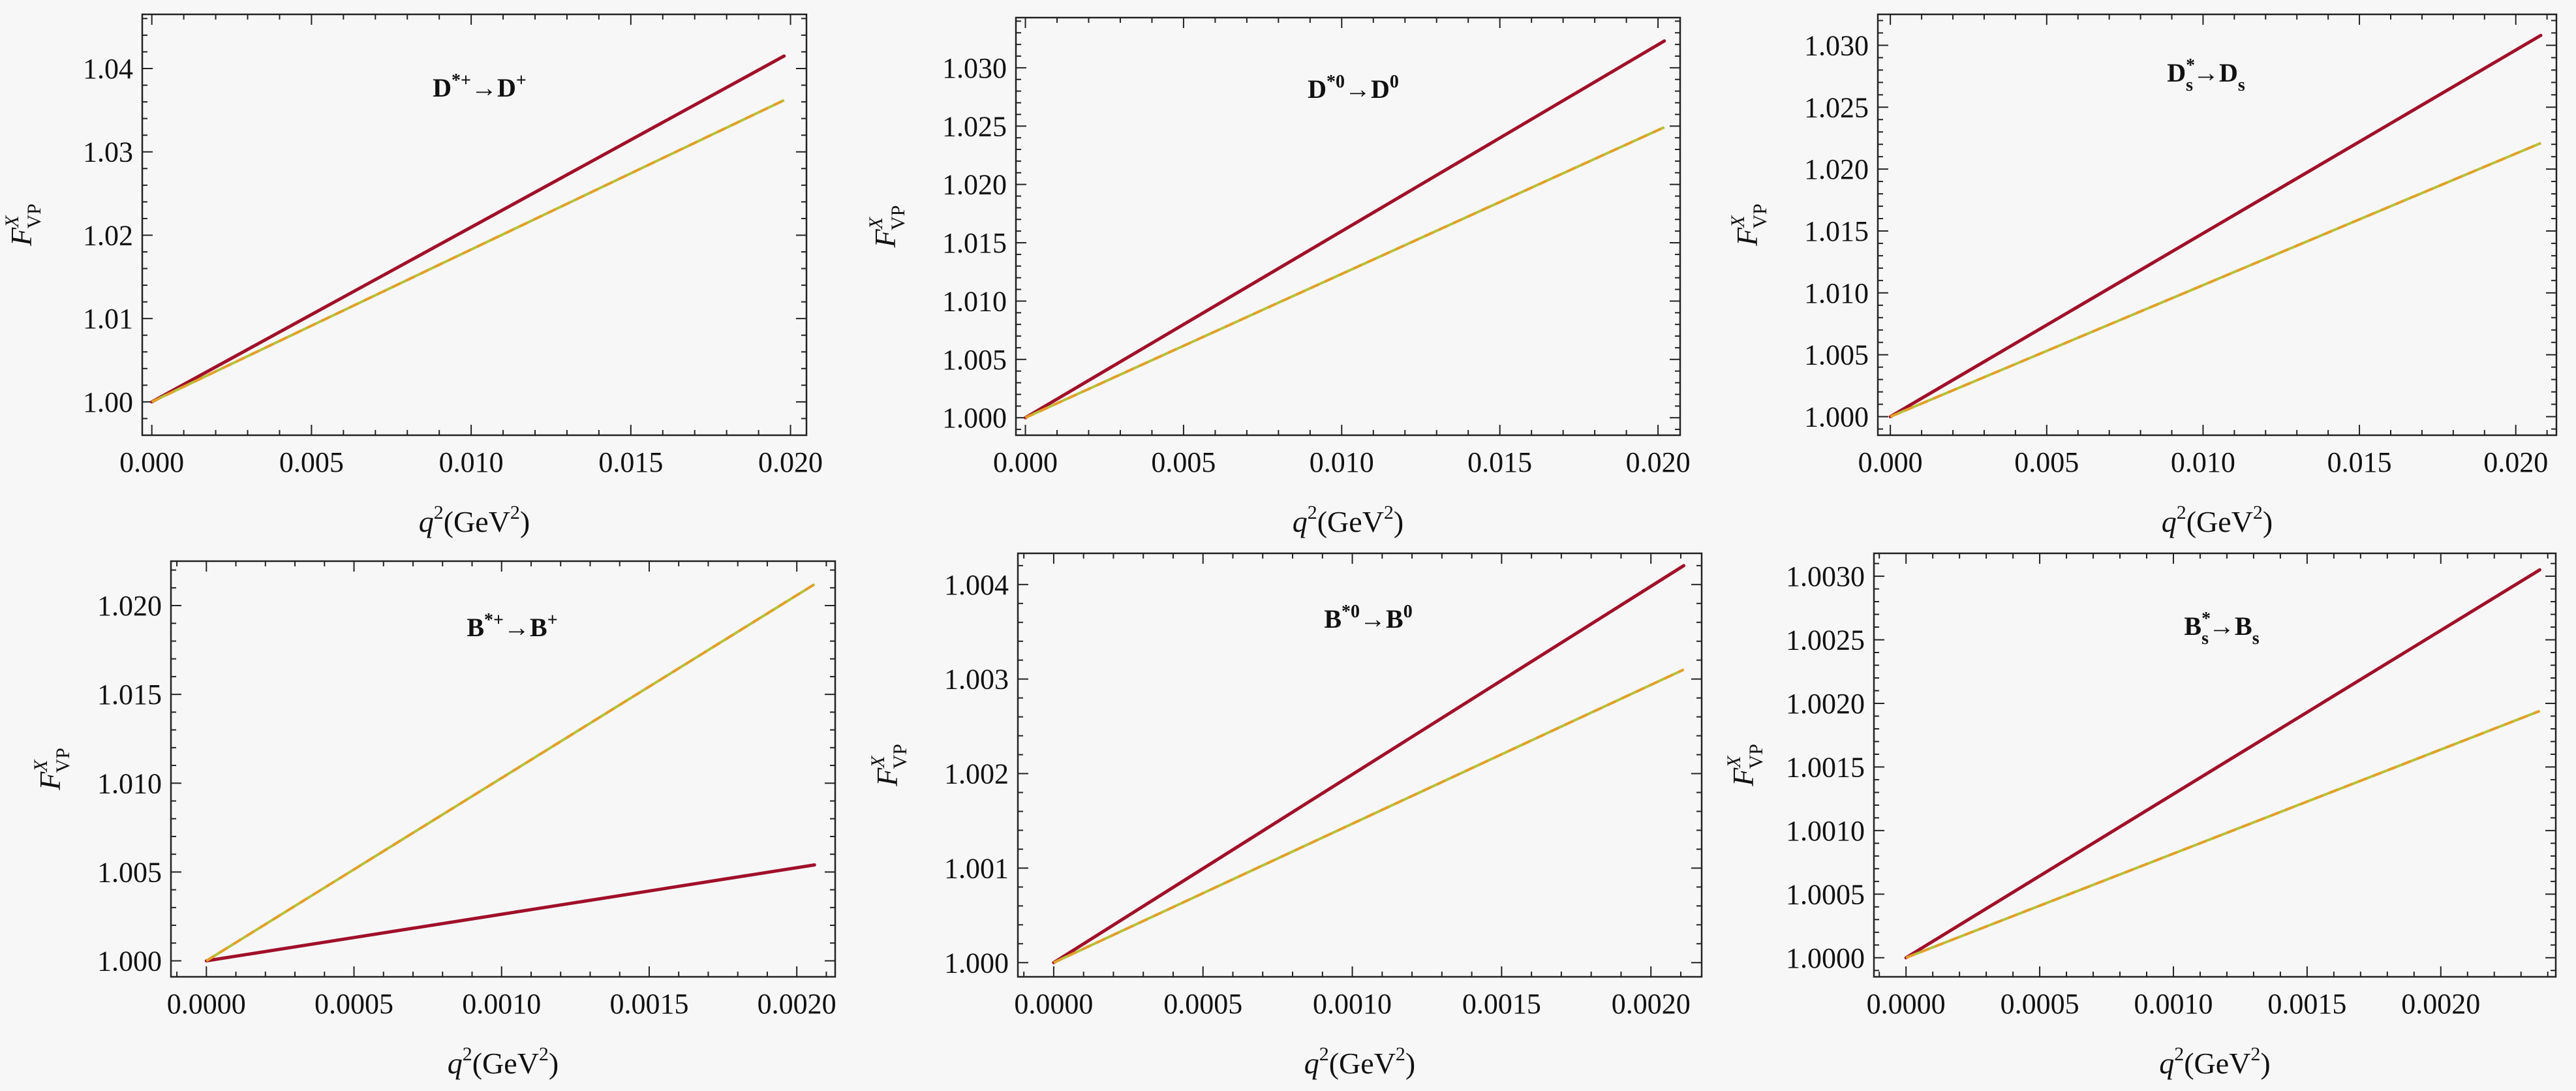 This screenshot has width=2576, height=1091. What do you see at coordinates (1380, 89) in the screenshot?
I see `title-target: D` at bounding box center [1380, 89].